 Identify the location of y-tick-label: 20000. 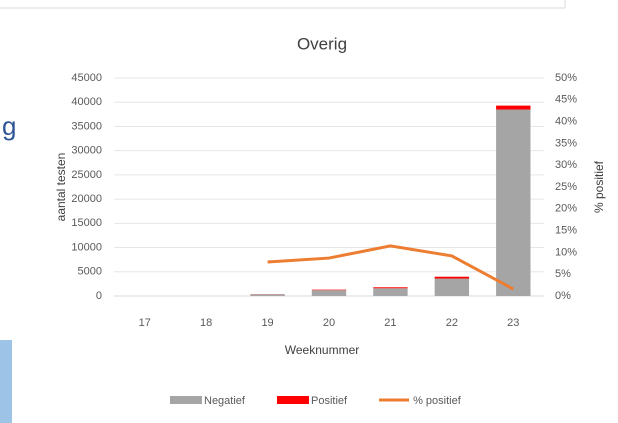
(86, 199).